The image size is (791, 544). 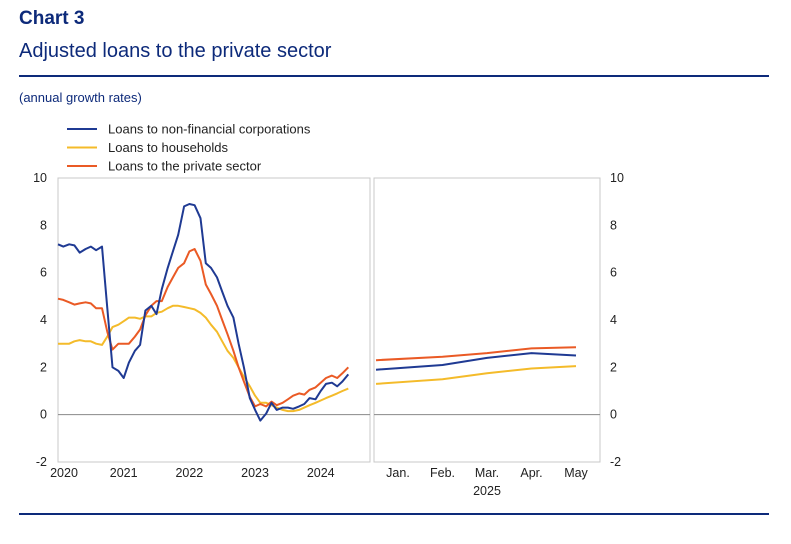 I want to click on top-divider, so click(x=394, y=76).